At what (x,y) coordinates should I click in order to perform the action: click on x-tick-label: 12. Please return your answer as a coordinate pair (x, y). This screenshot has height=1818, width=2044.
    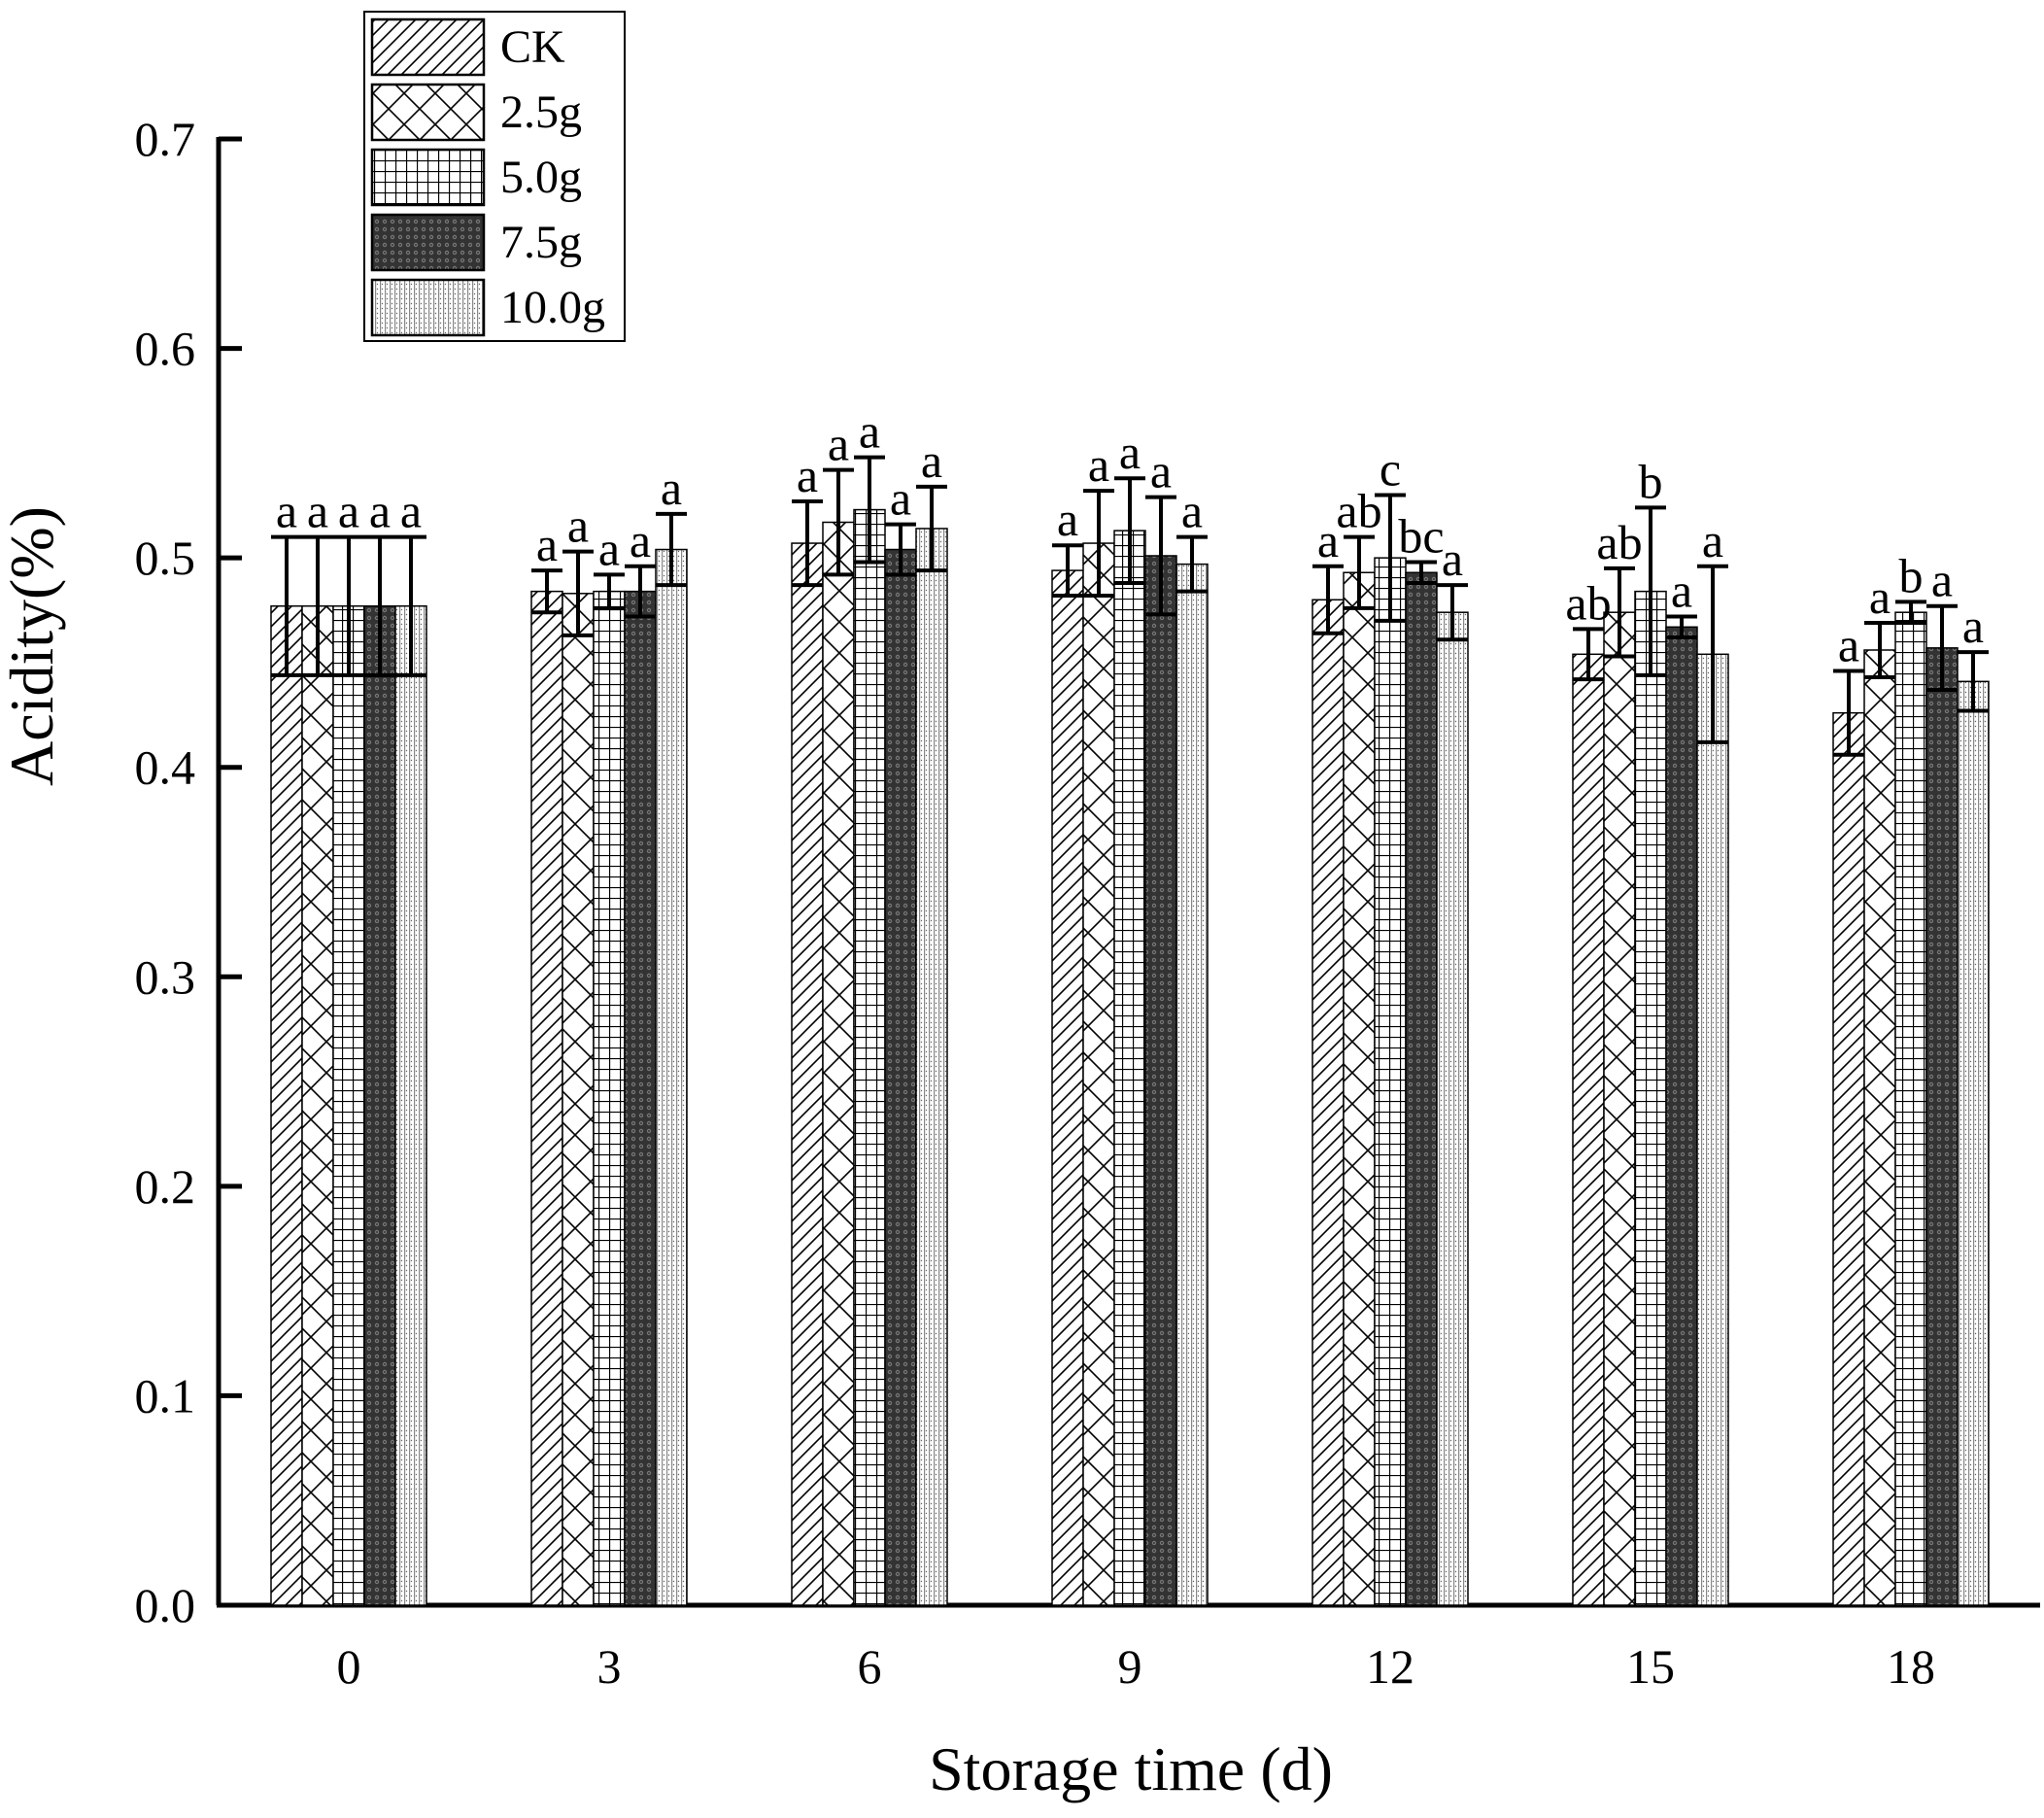
    Looking at the image, I should click on (1390, 1666).